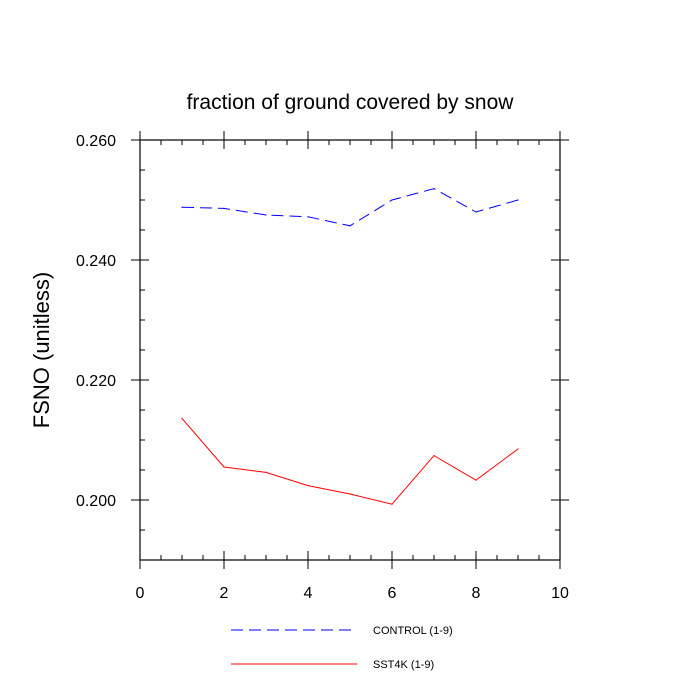  What do you see at coordinates (96, 261) in the screenshot?
I see `y-tick-label: 0.240` at bounding box center [96, 261].